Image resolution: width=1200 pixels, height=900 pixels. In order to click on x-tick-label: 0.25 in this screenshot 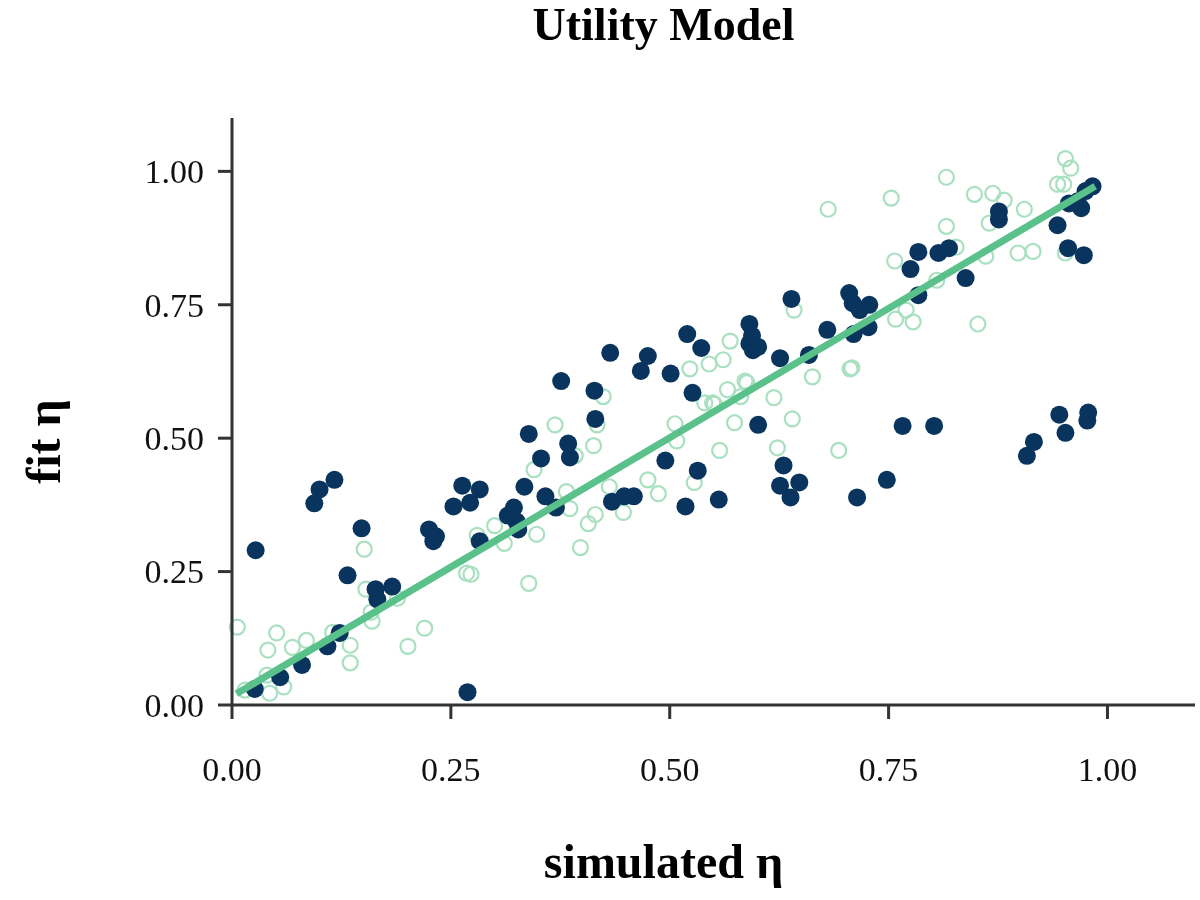, I will do `click(451, 769)`.